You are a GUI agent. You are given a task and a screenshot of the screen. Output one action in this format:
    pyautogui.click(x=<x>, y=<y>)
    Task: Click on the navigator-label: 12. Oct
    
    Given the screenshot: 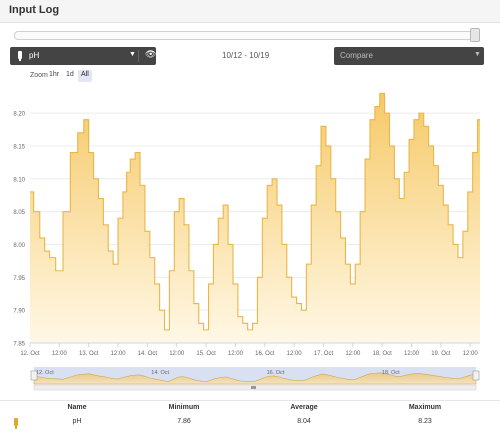 What is the action you would take?
    pyautogui.click(x=45, y=373)
    